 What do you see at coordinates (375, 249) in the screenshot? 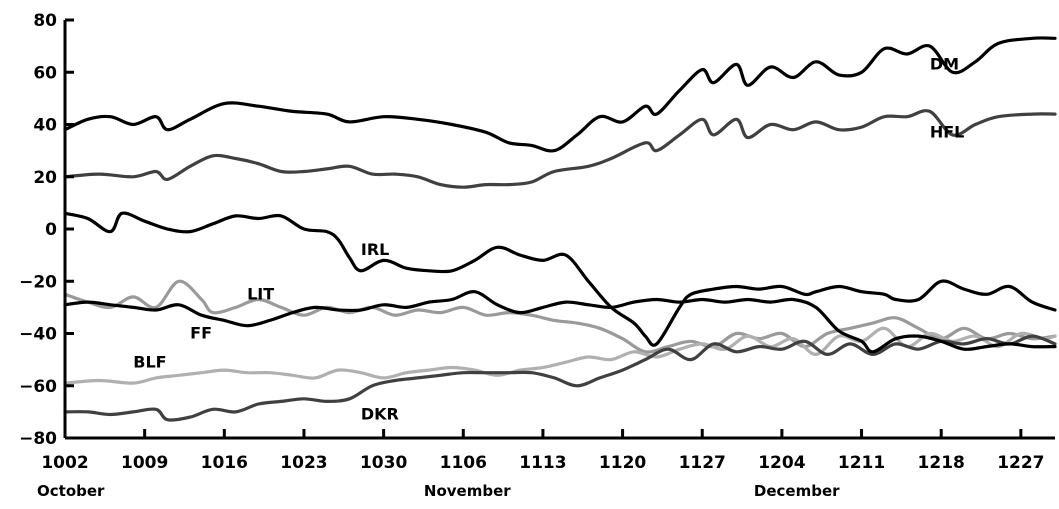
I see `series-label-irl: IRL` at bounding box center [375, 249].